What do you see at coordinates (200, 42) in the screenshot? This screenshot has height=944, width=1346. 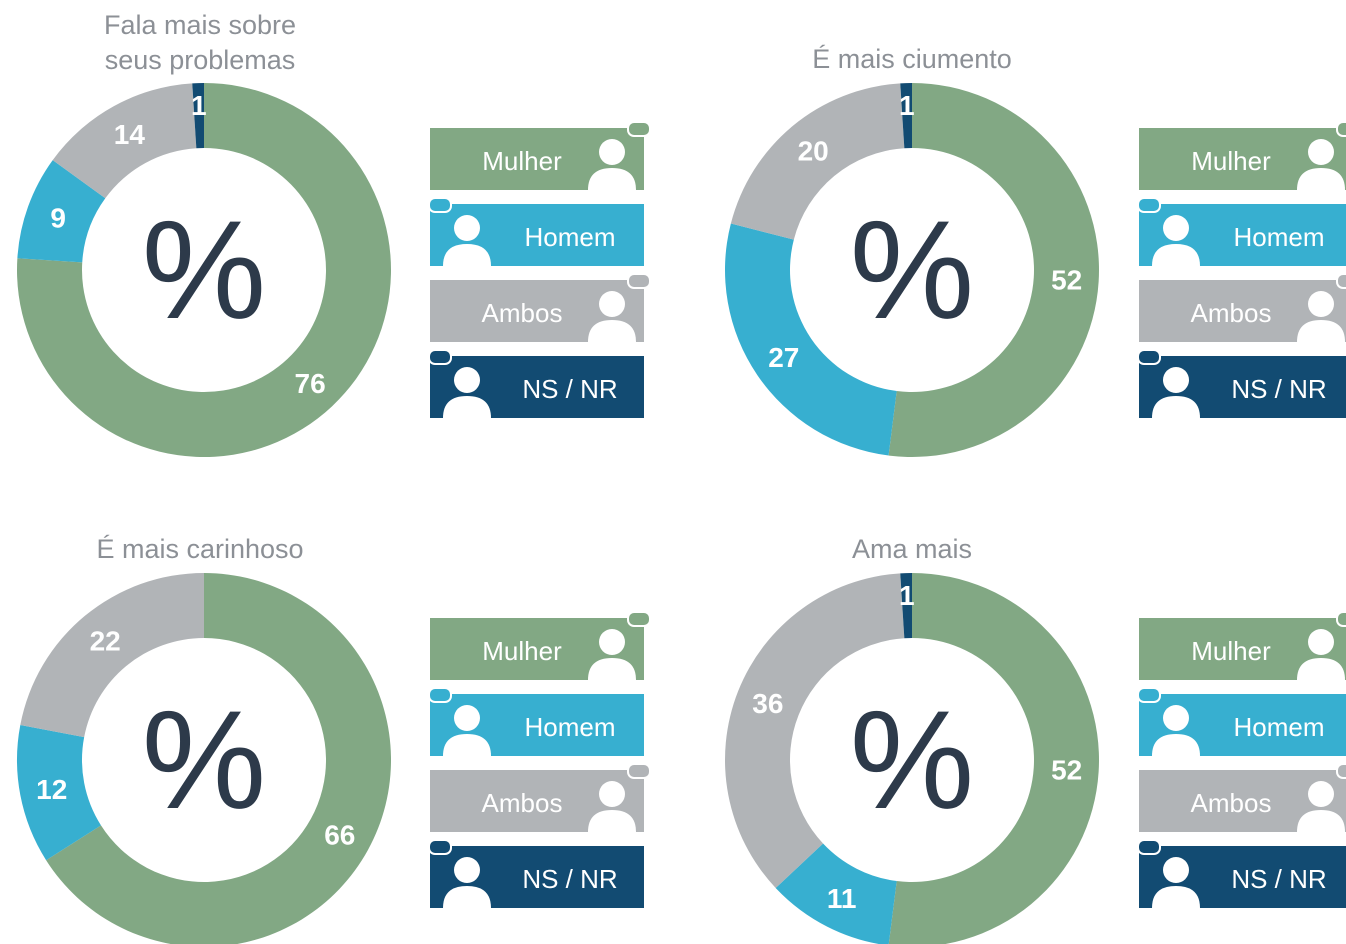 I see `chart-title: Fala mais sobre seus problemas` at bounding box center [200, 42].